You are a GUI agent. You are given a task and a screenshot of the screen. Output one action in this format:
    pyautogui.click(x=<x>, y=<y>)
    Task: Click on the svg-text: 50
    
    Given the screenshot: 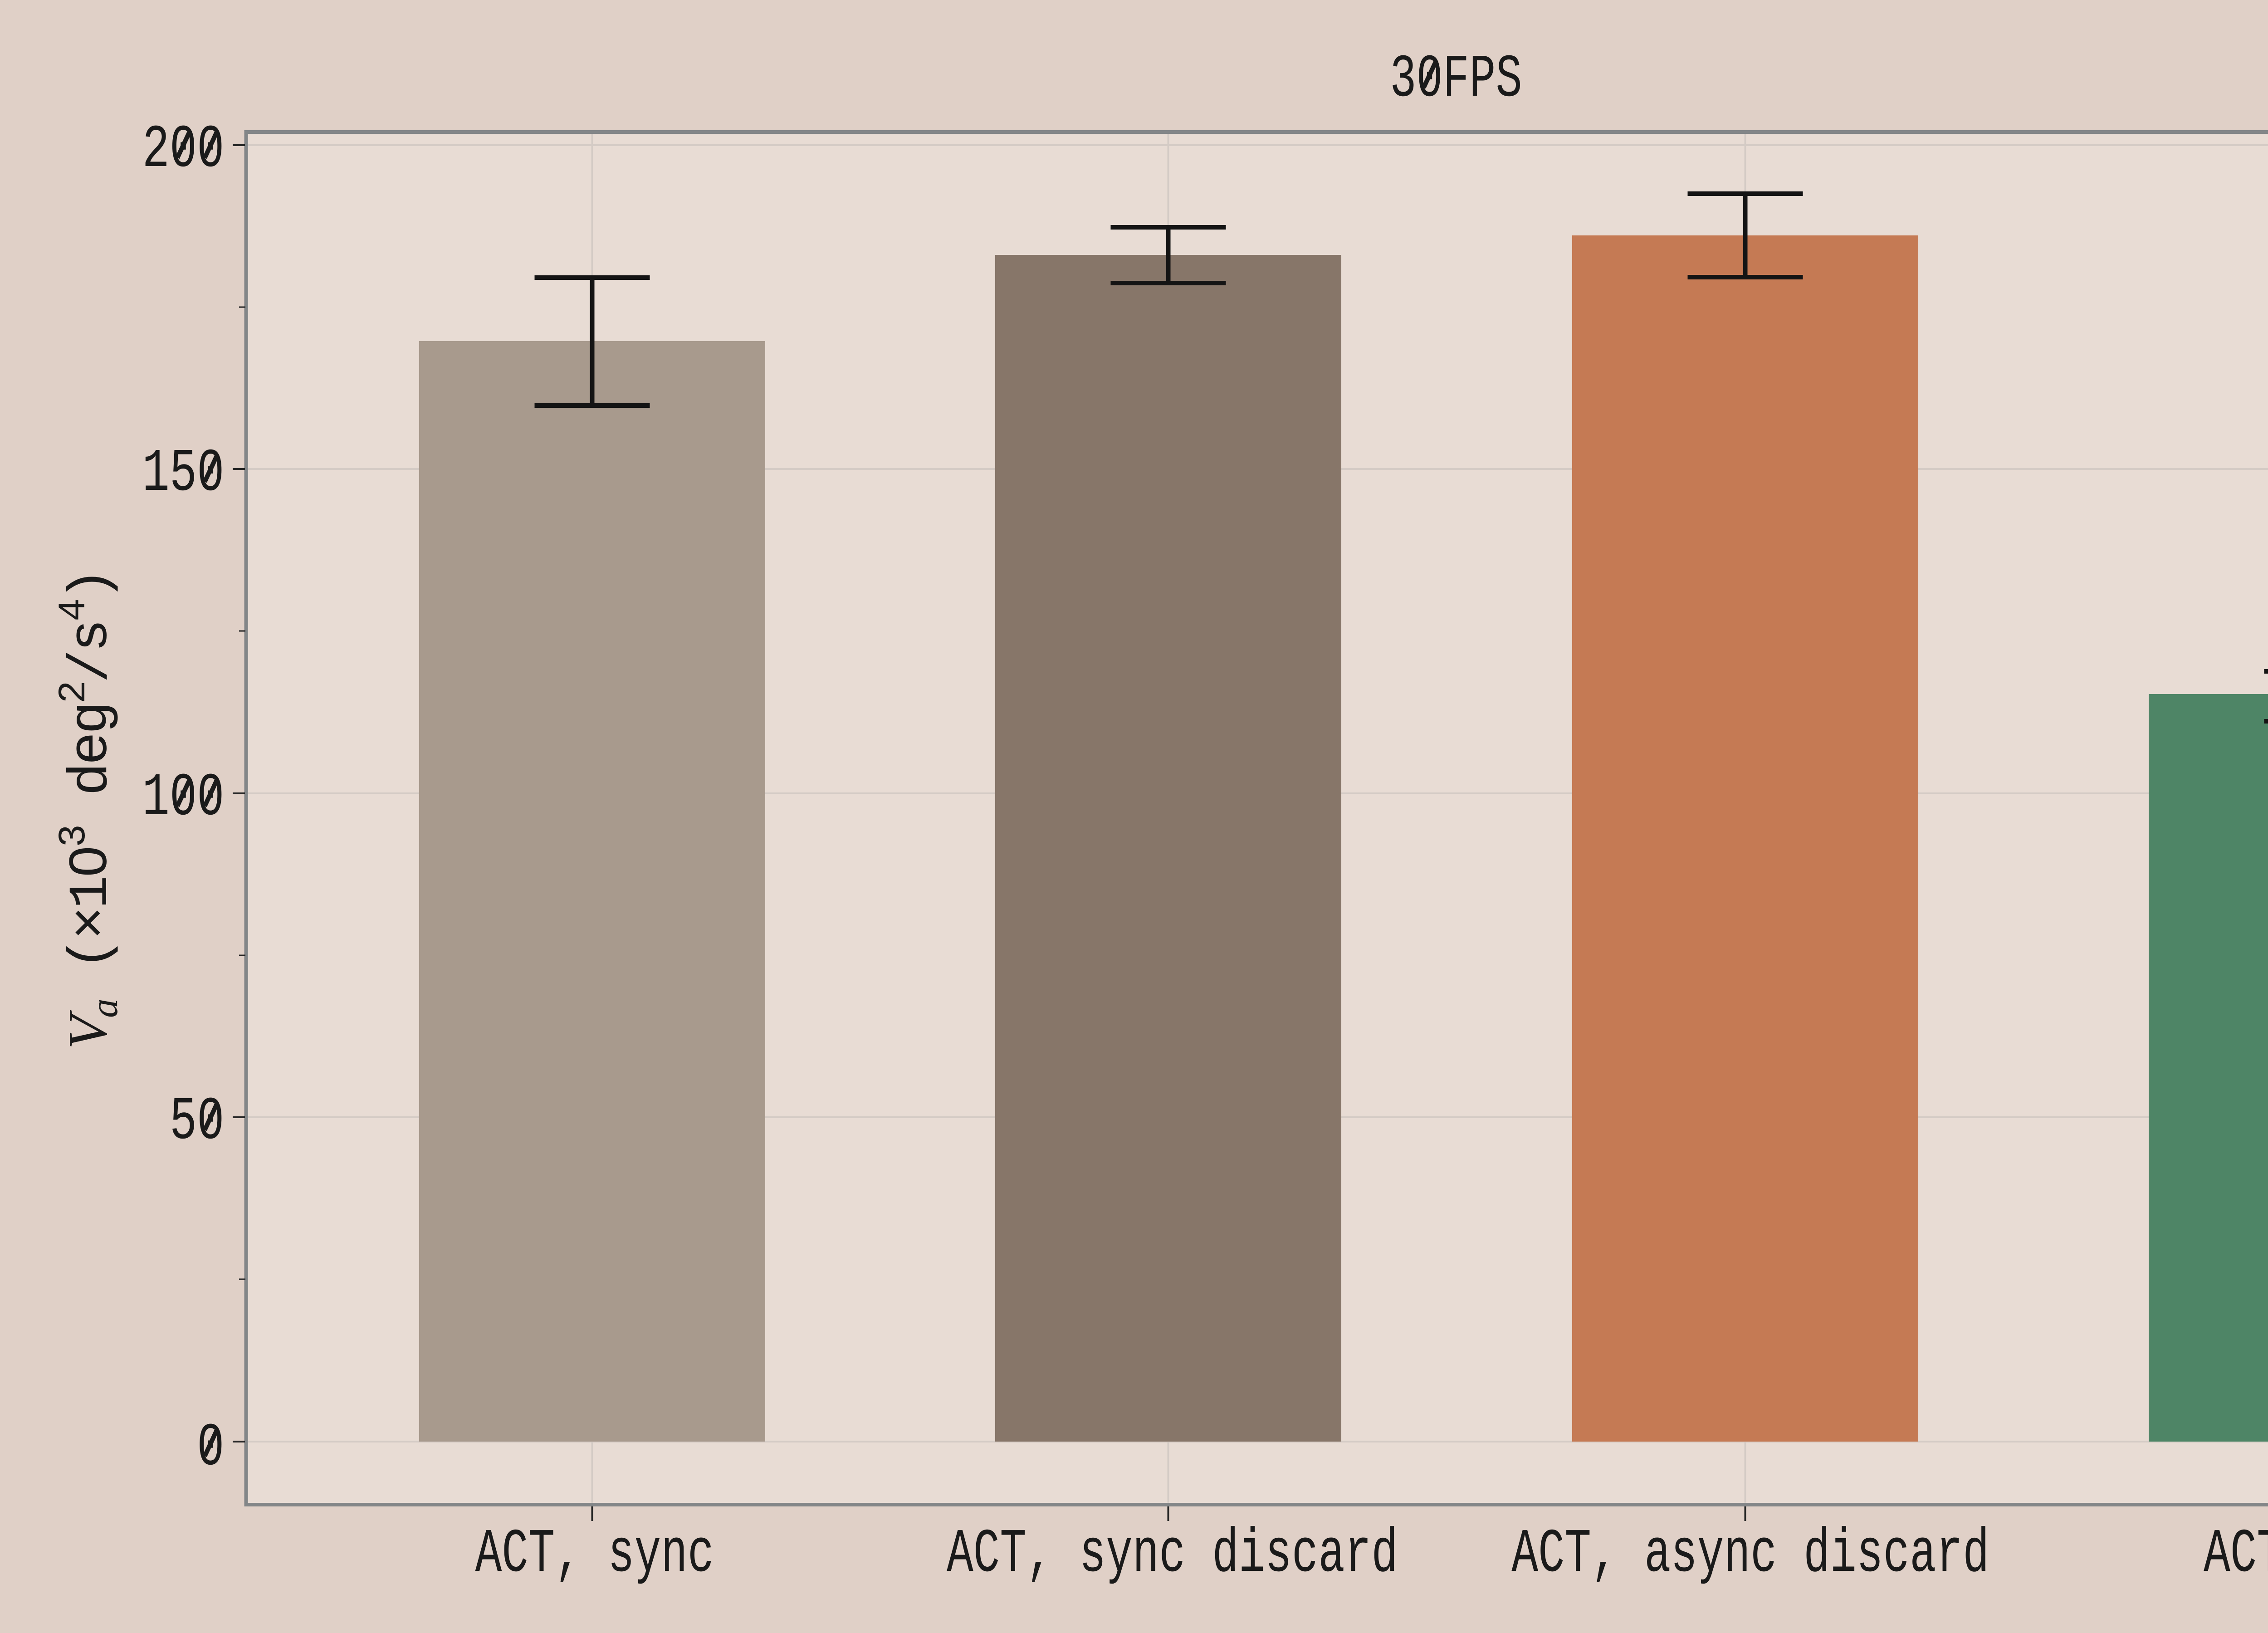 What is the action you would take?
    pyautogui.click(x=198, y=1122)
    